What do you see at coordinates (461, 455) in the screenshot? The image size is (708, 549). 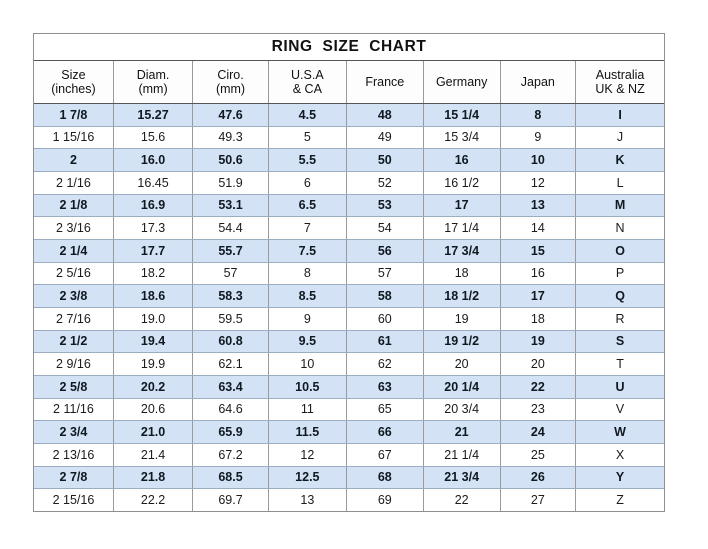 I see `table-cell: 21 1/4` at bounding box center [461, 455].